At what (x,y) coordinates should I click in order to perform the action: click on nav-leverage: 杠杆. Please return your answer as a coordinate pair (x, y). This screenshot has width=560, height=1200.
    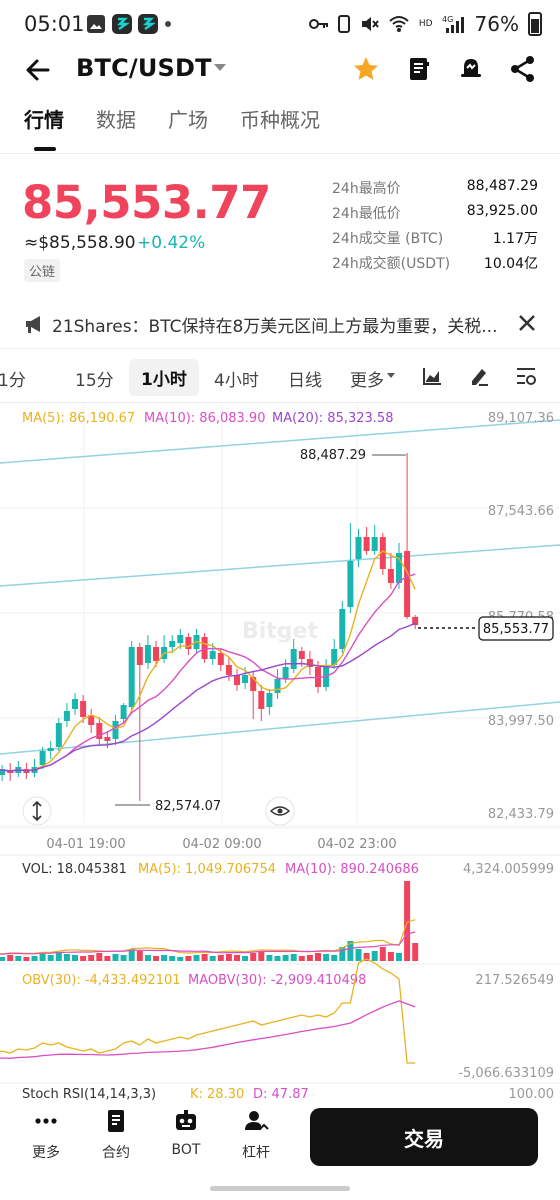
    Looking at the image, I should click on (256, 1135).